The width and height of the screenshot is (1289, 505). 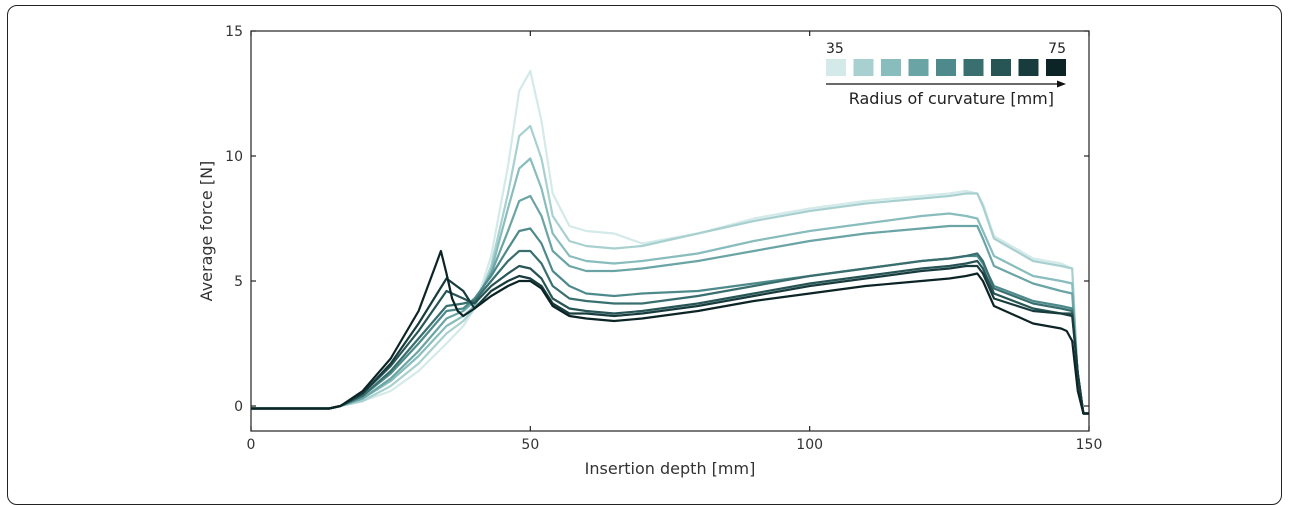 I want to click on y-tick-label: 5, so click(x=238, y=282).